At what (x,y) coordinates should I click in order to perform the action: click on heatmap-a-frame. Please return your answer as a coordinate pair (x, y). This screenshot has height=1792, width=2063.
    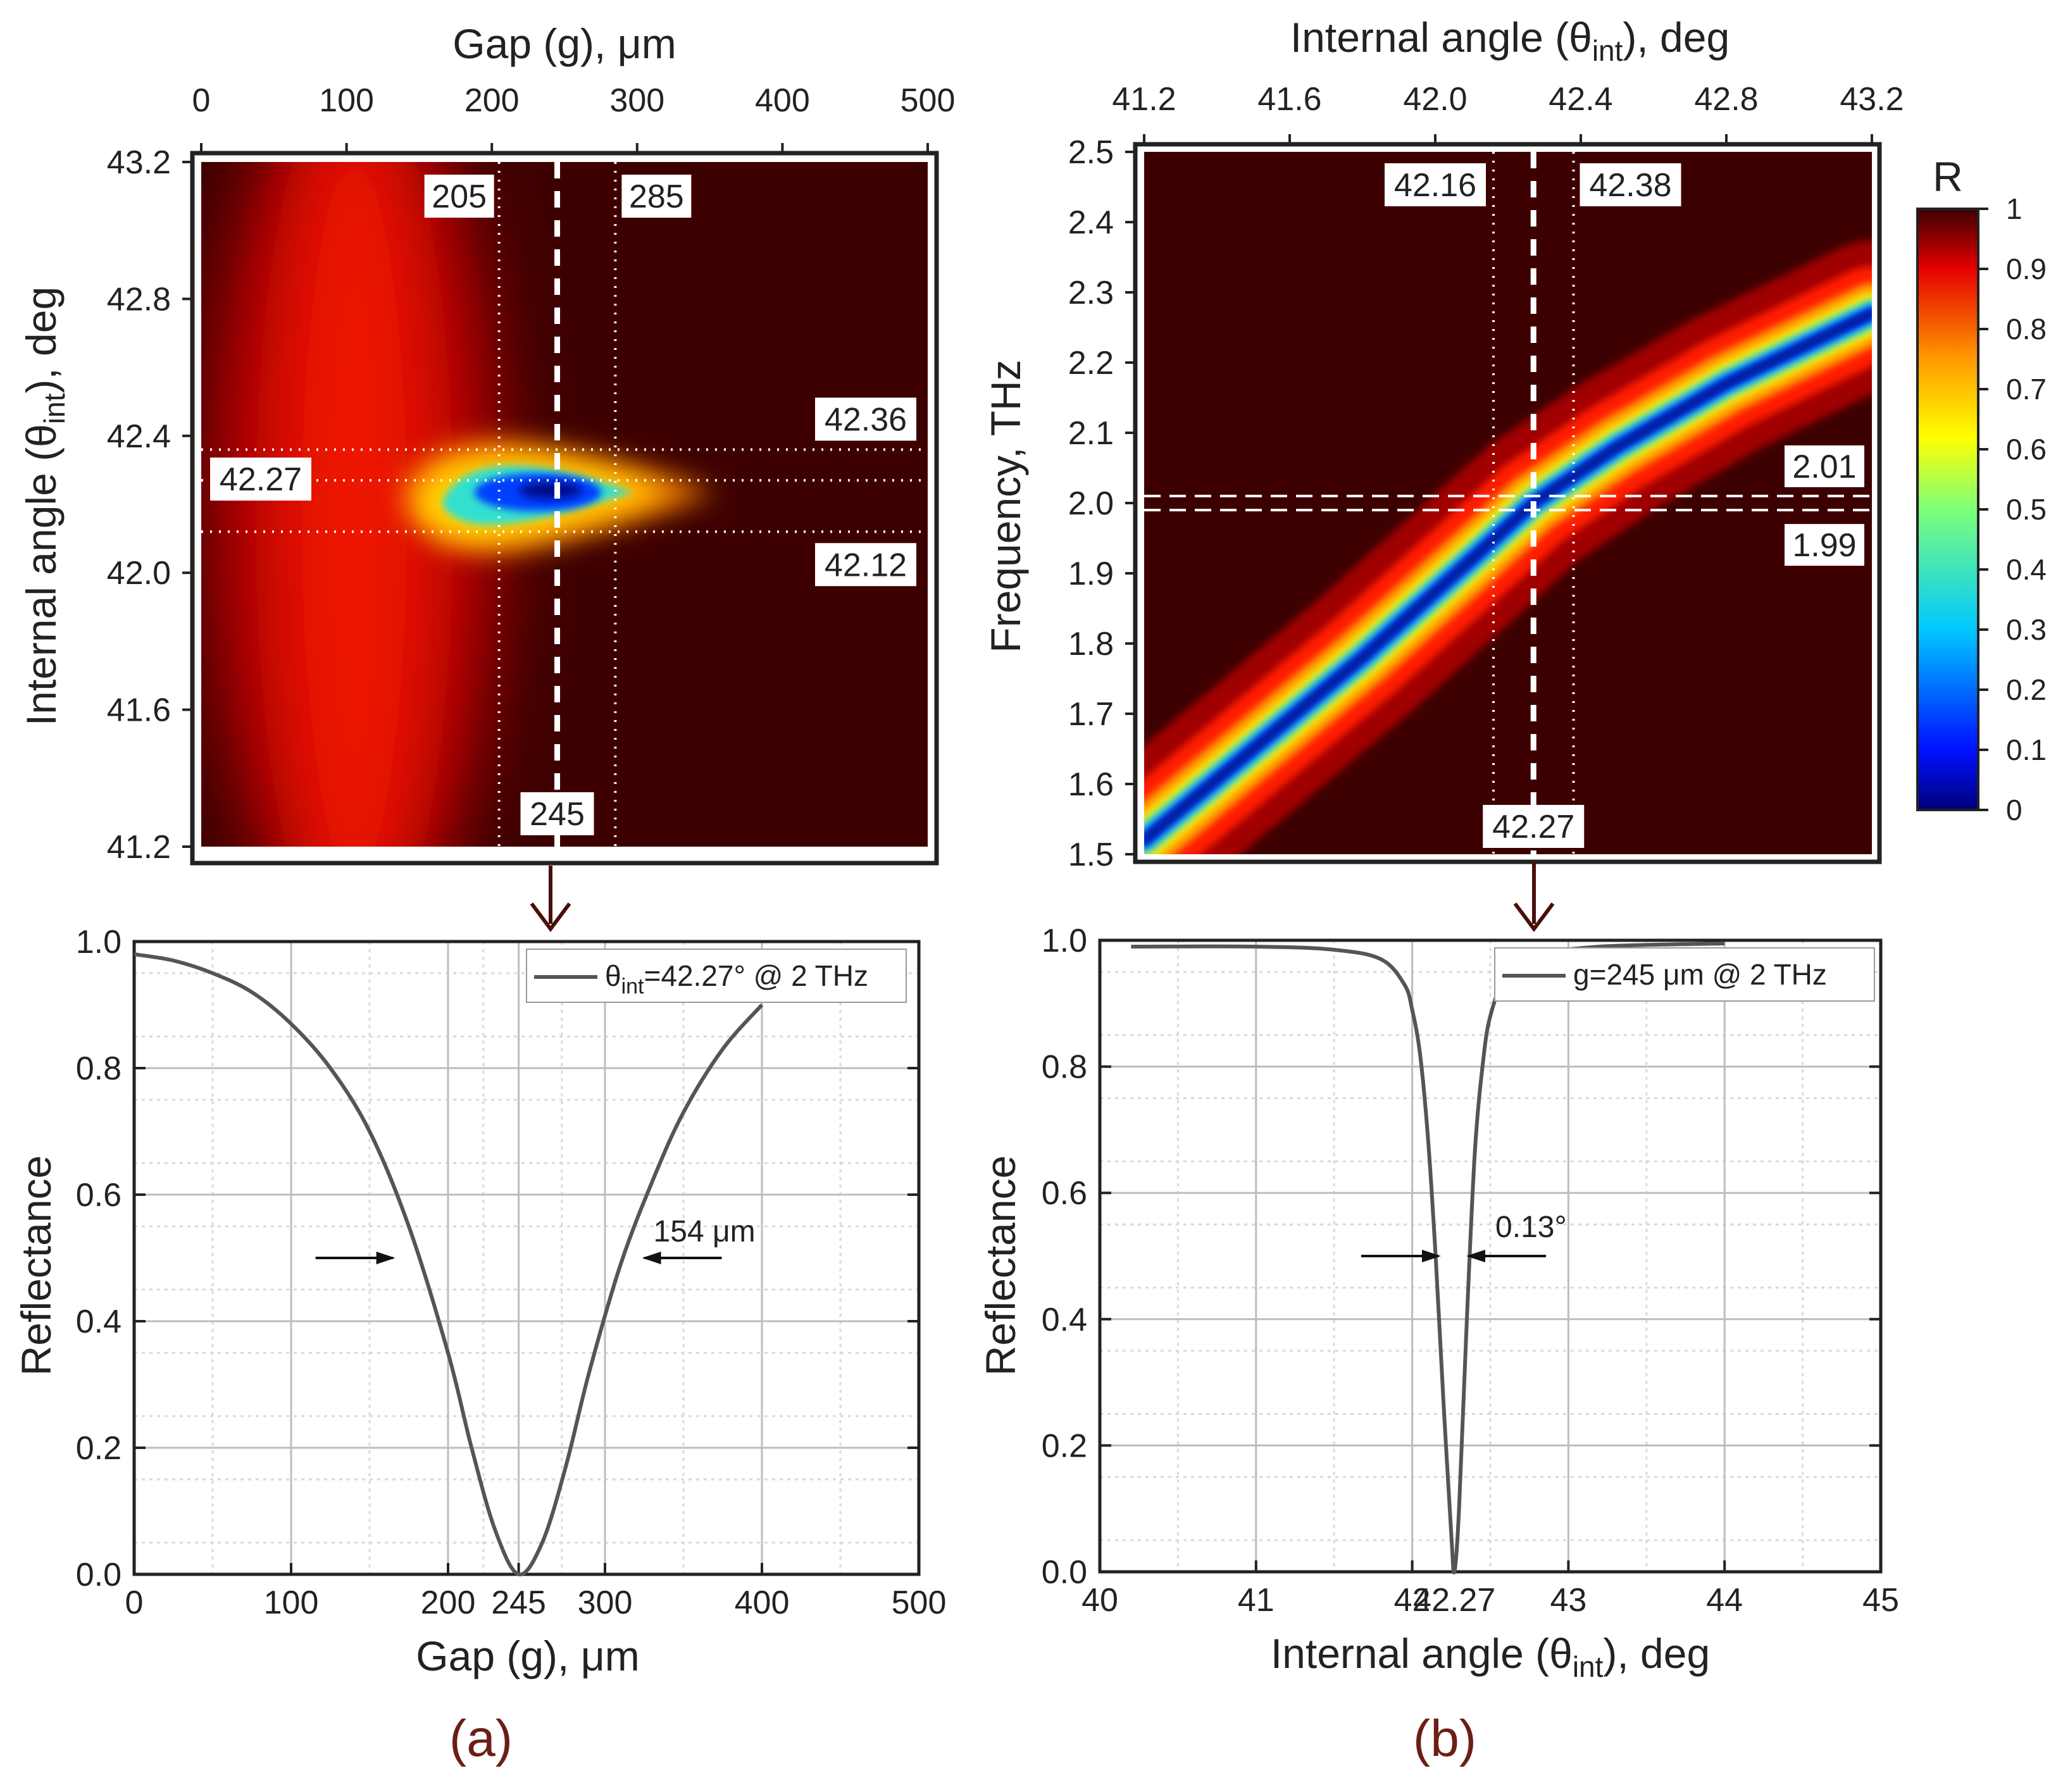
    Looking at the image, I should click on (564, 508).